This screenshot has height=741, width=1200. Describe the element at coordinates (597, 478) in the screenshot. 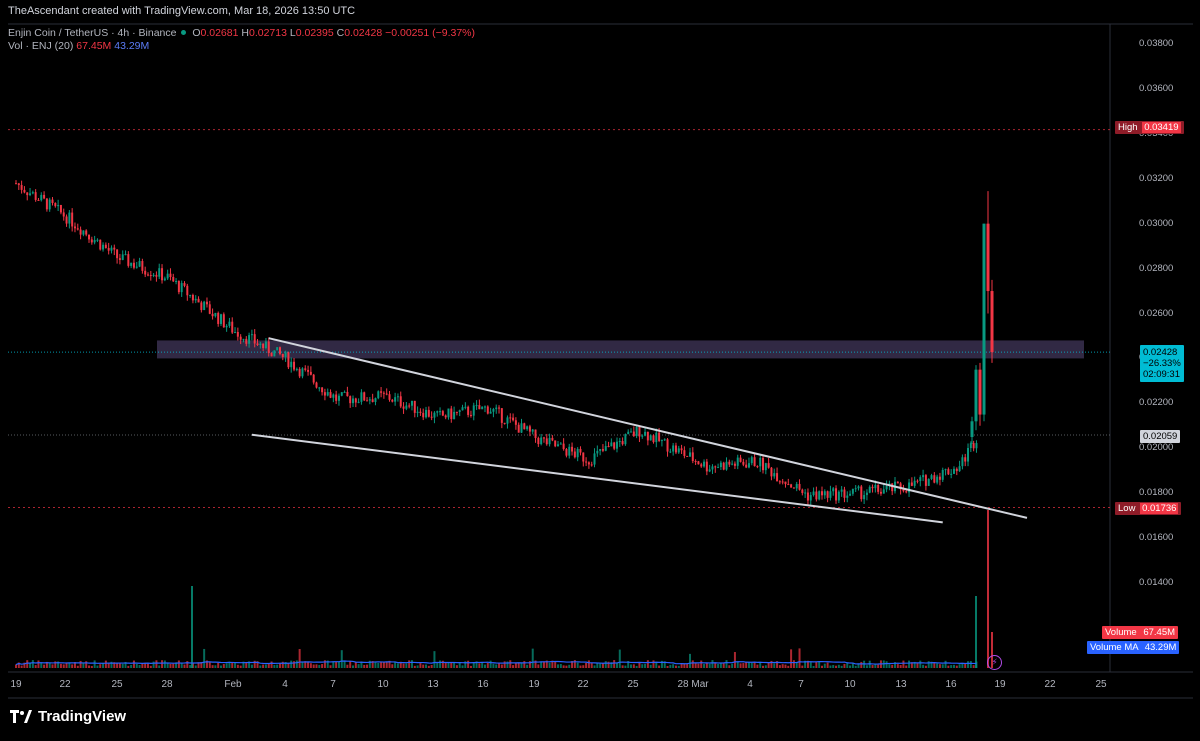

I see `wedge-lower-trendline` at that location.